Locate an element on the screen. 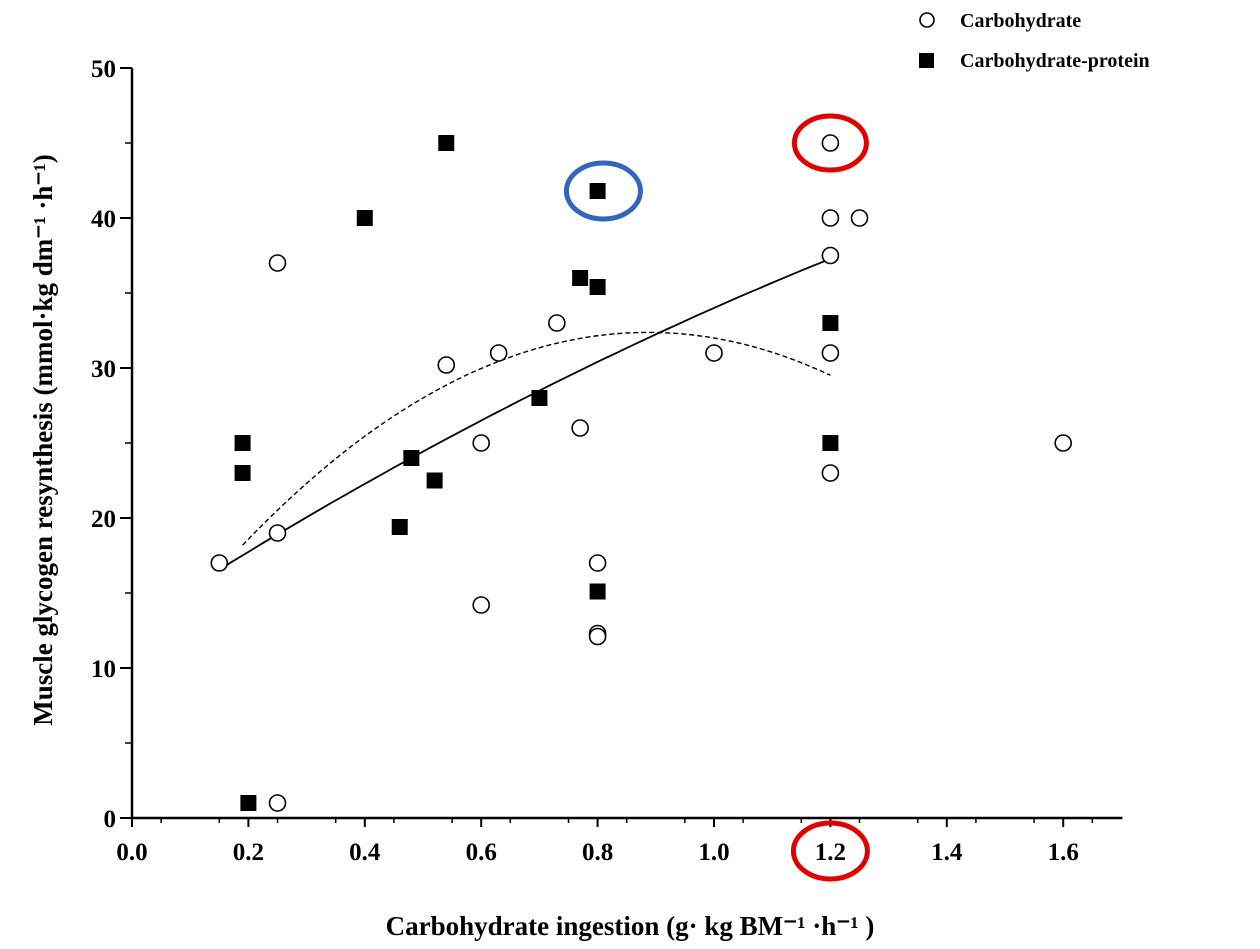 The height and width of the screenshot is (949, 1260). x-tick-label: 0.4 is located at coordinates (365, 852).